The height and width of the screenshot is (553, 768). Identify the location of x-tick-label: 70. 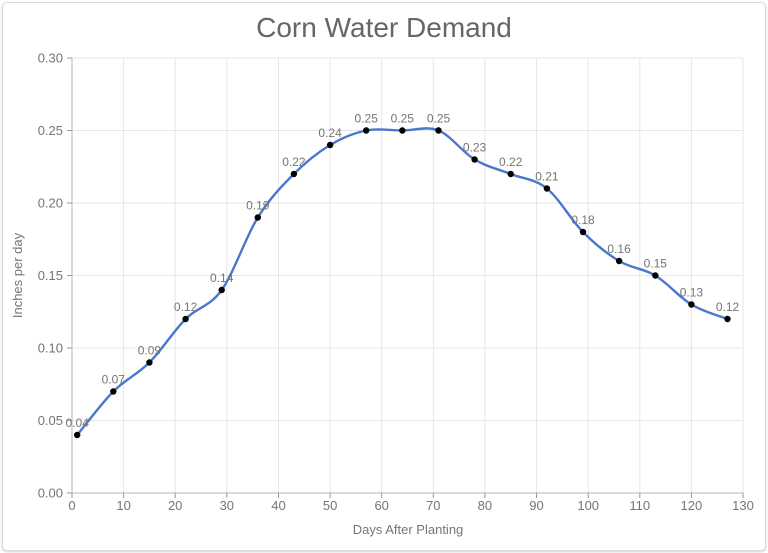
(433, 505).